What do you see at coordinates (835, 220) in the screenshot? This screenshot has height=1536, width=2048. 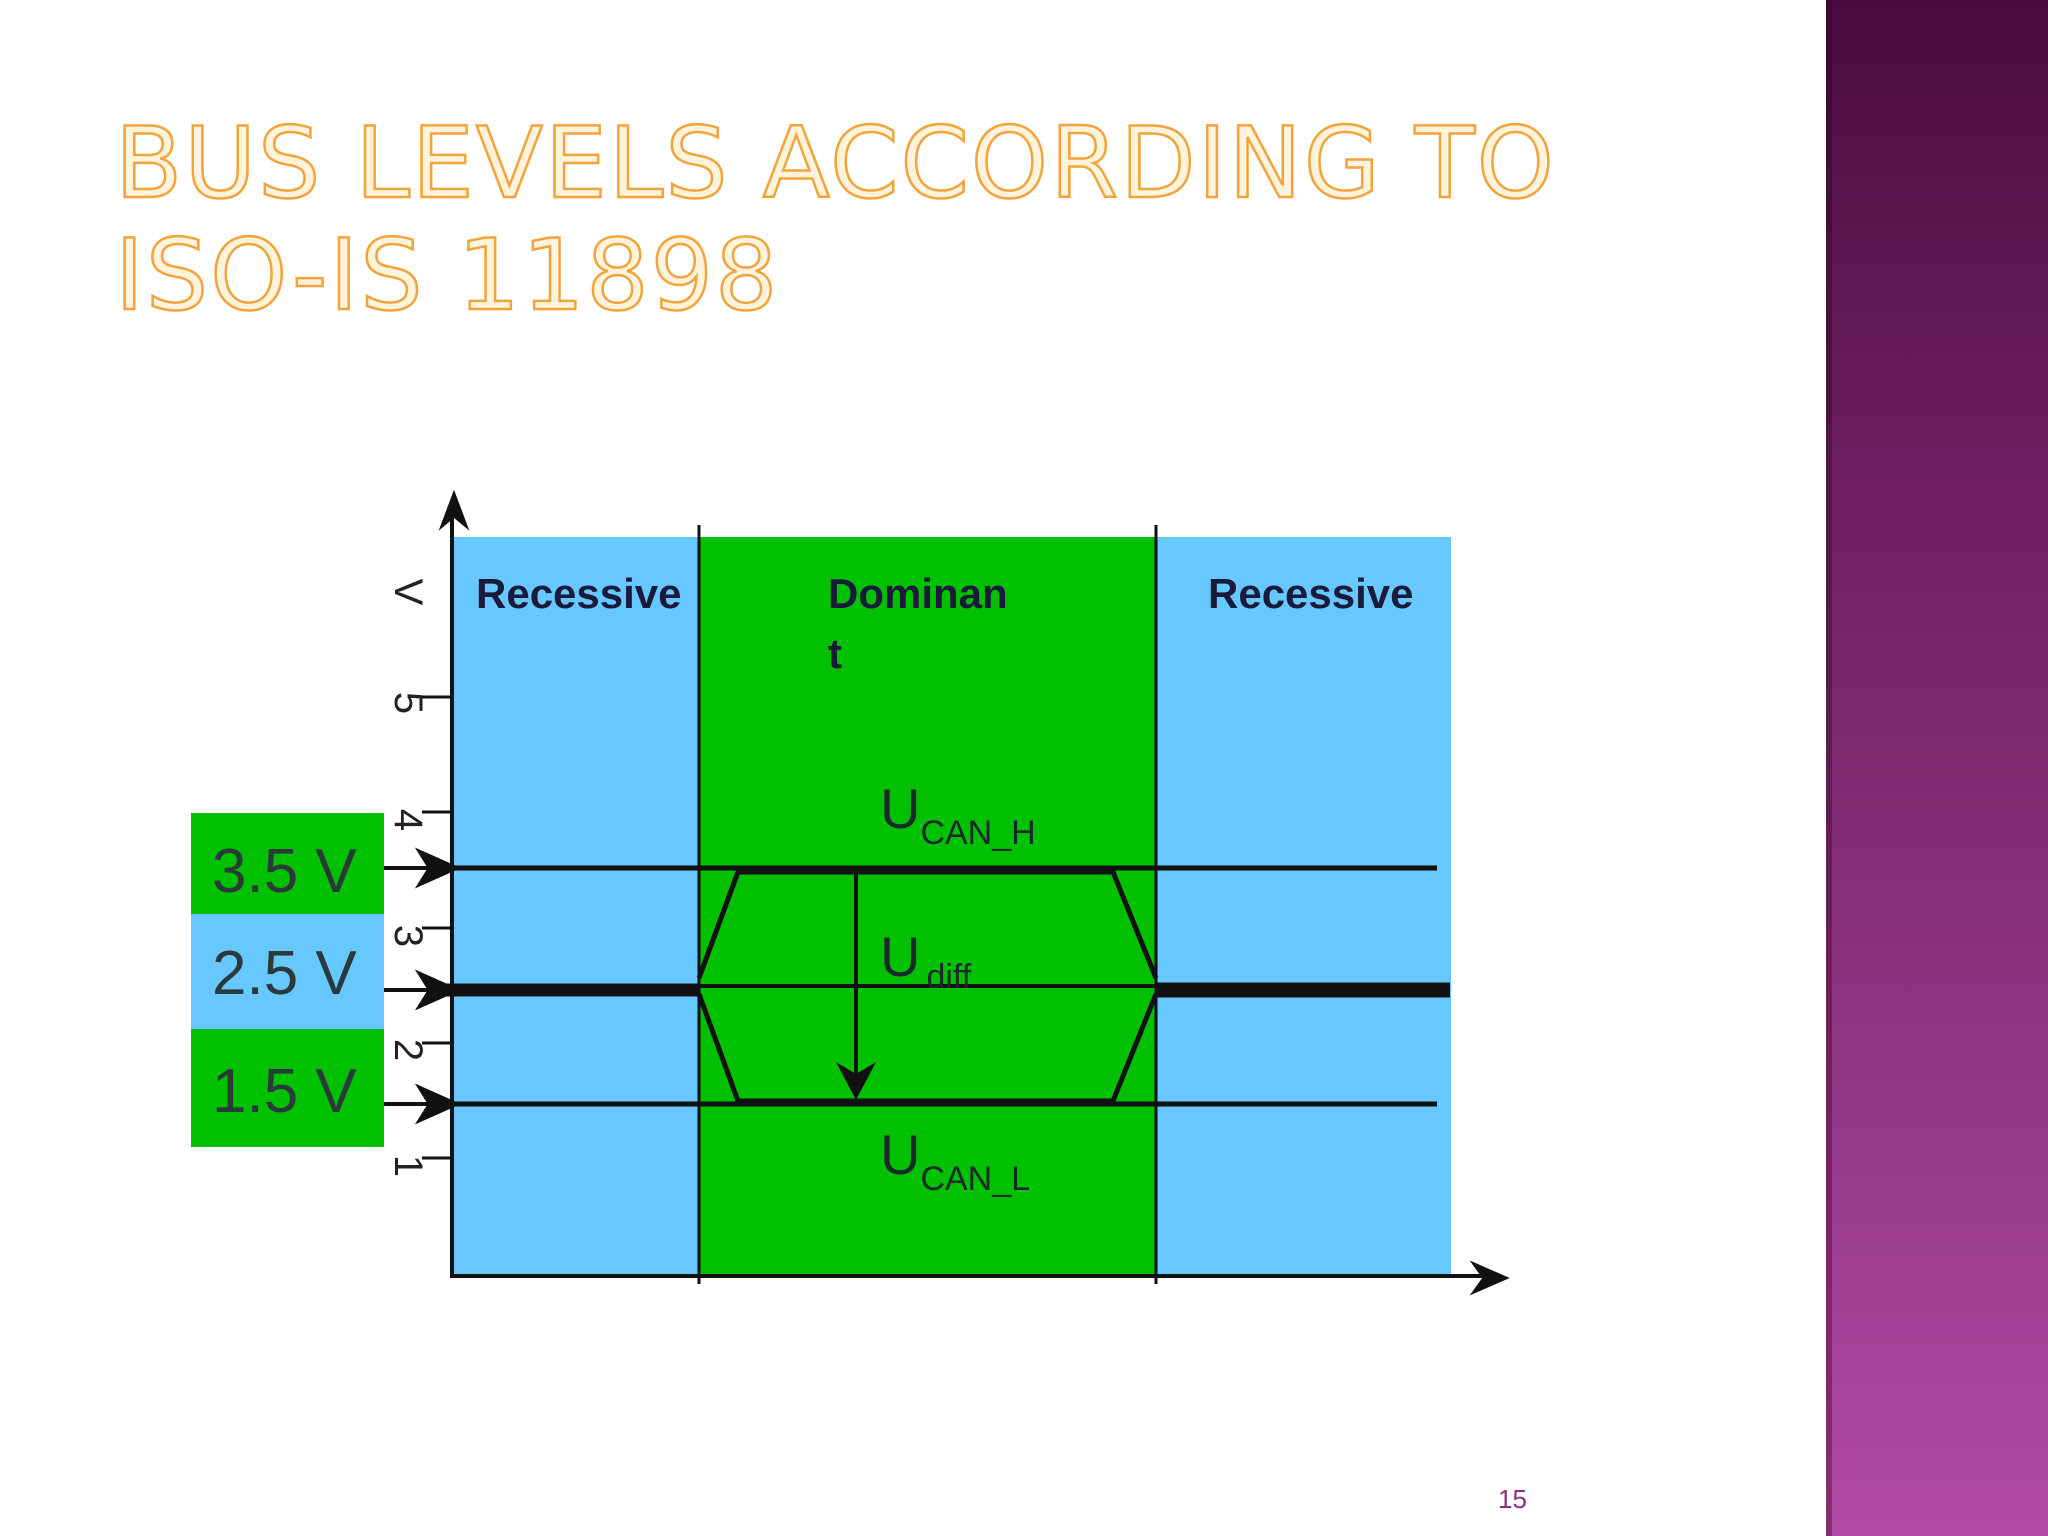 I see `slide-title: Bus levels according to ISO-IS 11898` at bounding box center [835, 220].